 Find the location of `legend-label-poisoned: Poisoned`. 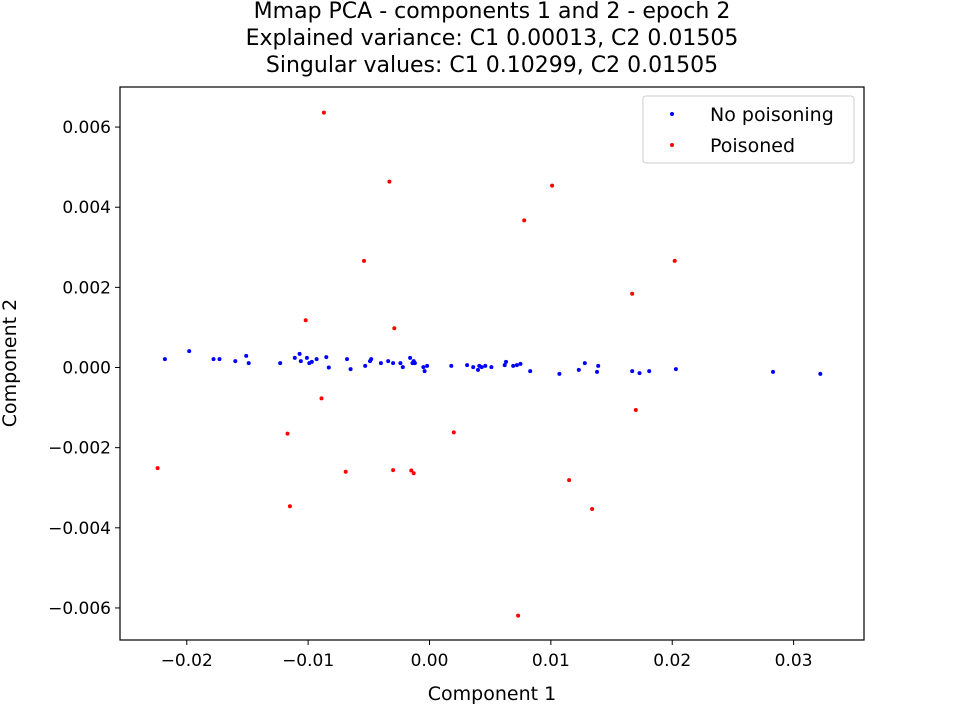

legend-label-poisoned: Poisoned is located at coordinates (752, 146).